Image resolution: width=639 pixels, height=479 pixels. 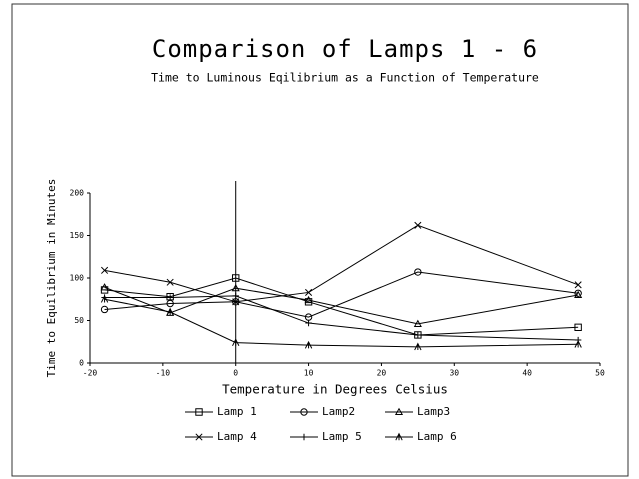 I want to click on chart-title: Comparison of Lamps 1 - 6, so click(x=345, y=49).